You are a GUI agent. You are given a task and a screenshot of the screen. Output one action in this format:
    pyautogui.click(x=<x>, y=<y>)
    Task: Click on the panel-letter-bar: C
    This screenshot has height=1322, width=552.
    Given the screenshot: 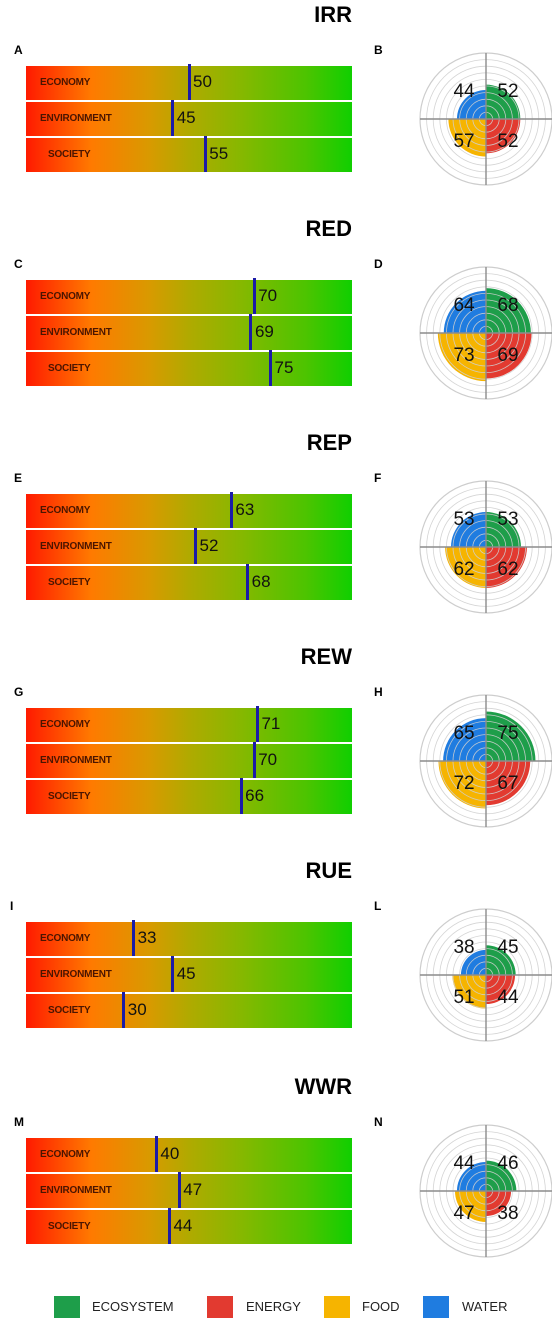 What is the action you would take?
    pyautogui.click(x=18, y=264)
    